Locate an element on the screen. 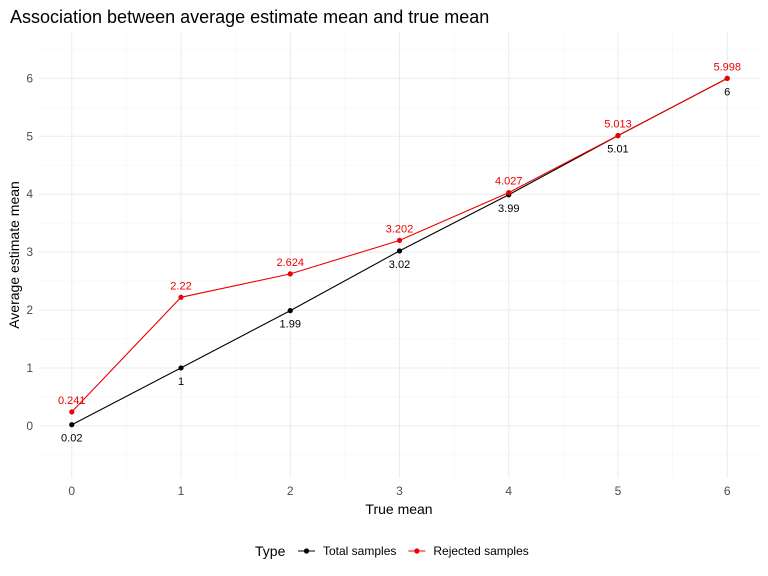  data-label: 2.22 is located at coordinates (180, 286).